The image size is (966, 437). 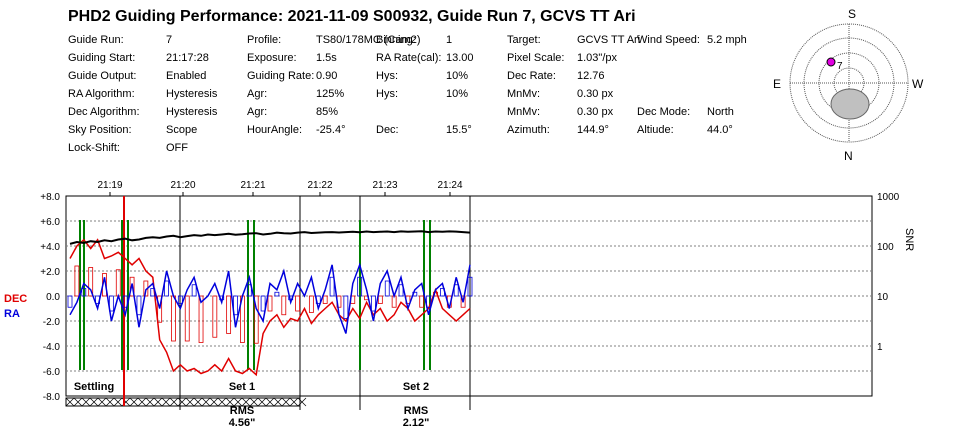 I want to click on info-value: 7, so click(x=169, y=40).